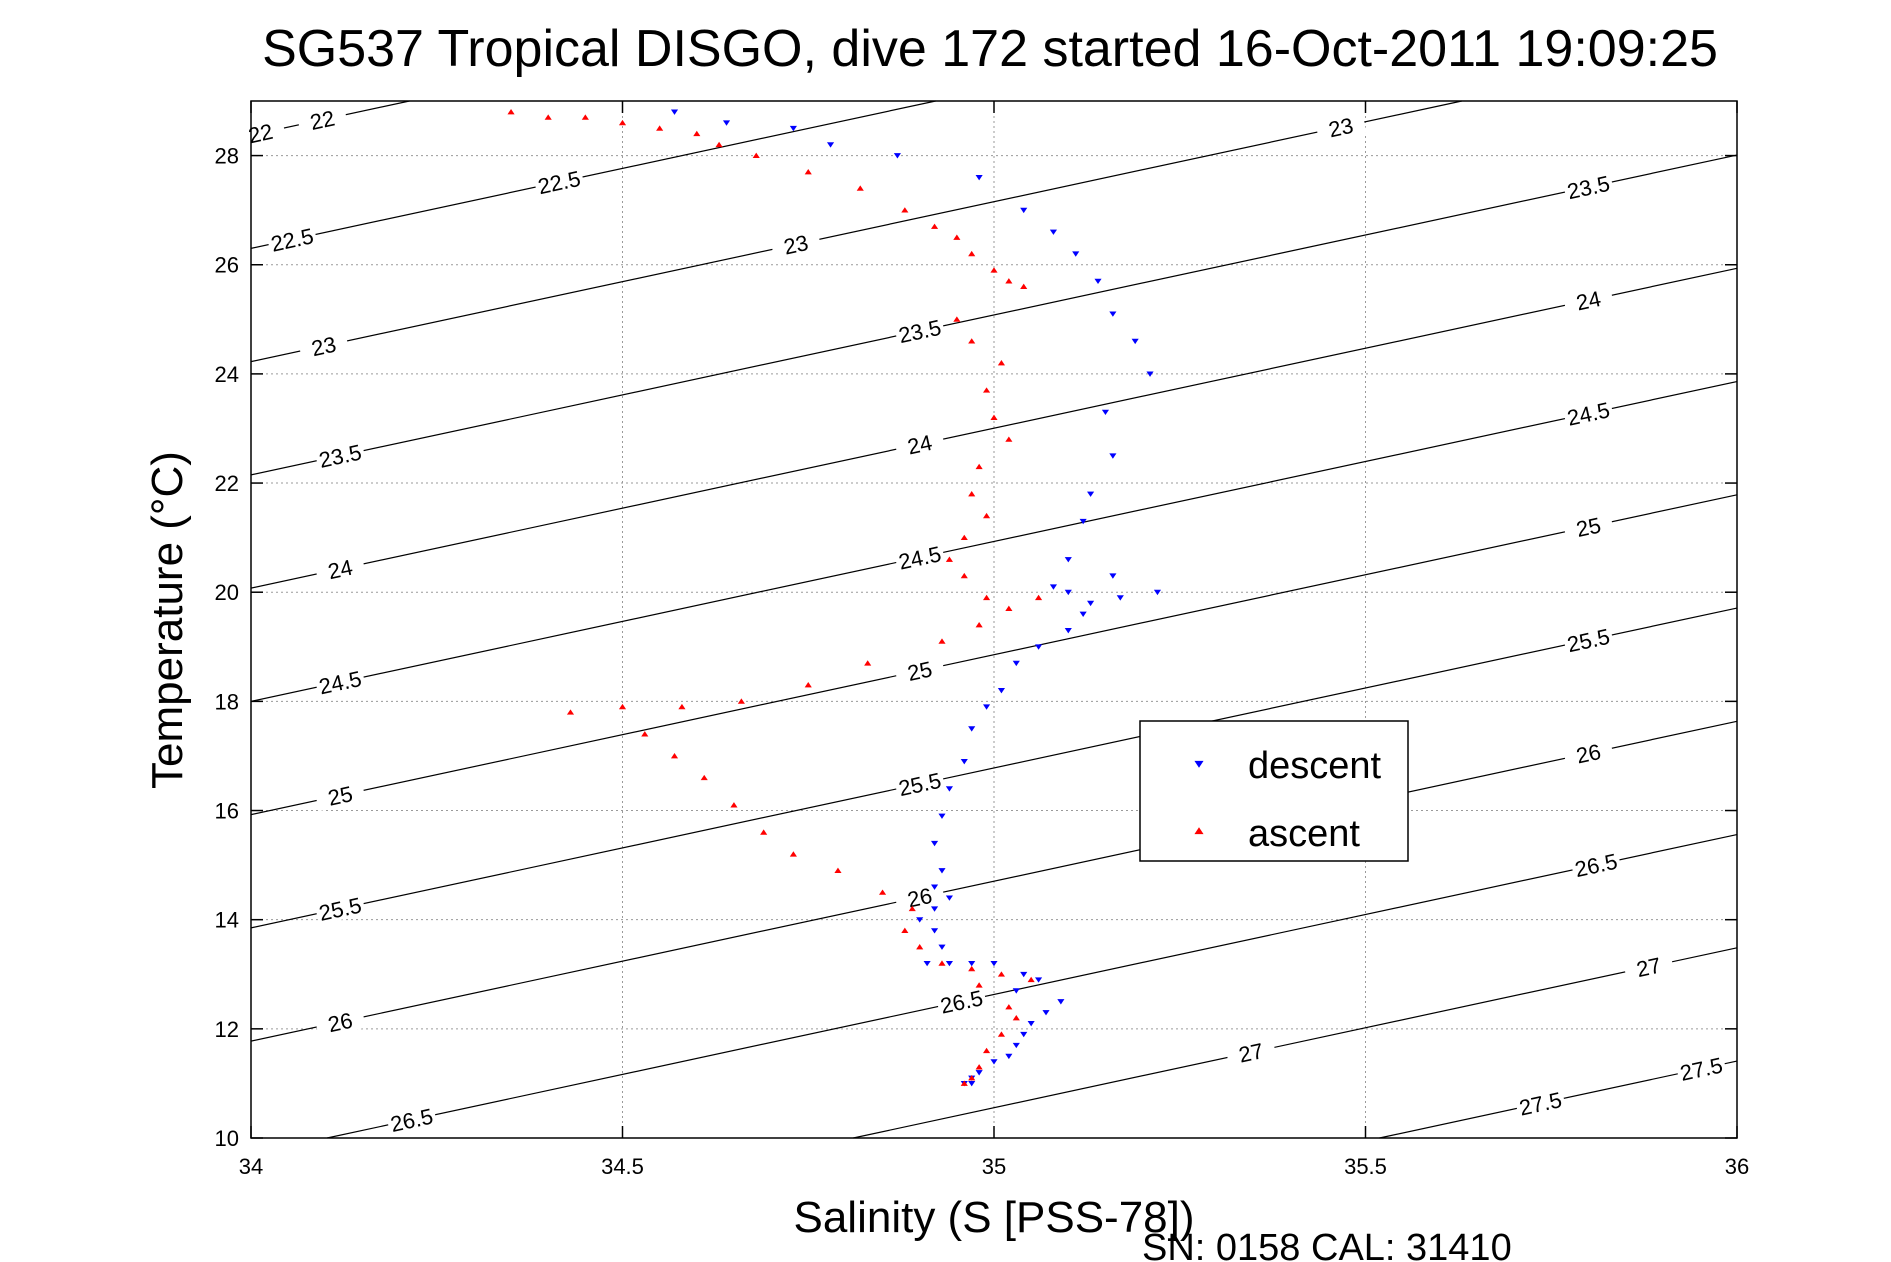  What do you see at coordinates (322, 120) in the screenshot?
I see `contour-label: 22` at bounding box center [322, 120].